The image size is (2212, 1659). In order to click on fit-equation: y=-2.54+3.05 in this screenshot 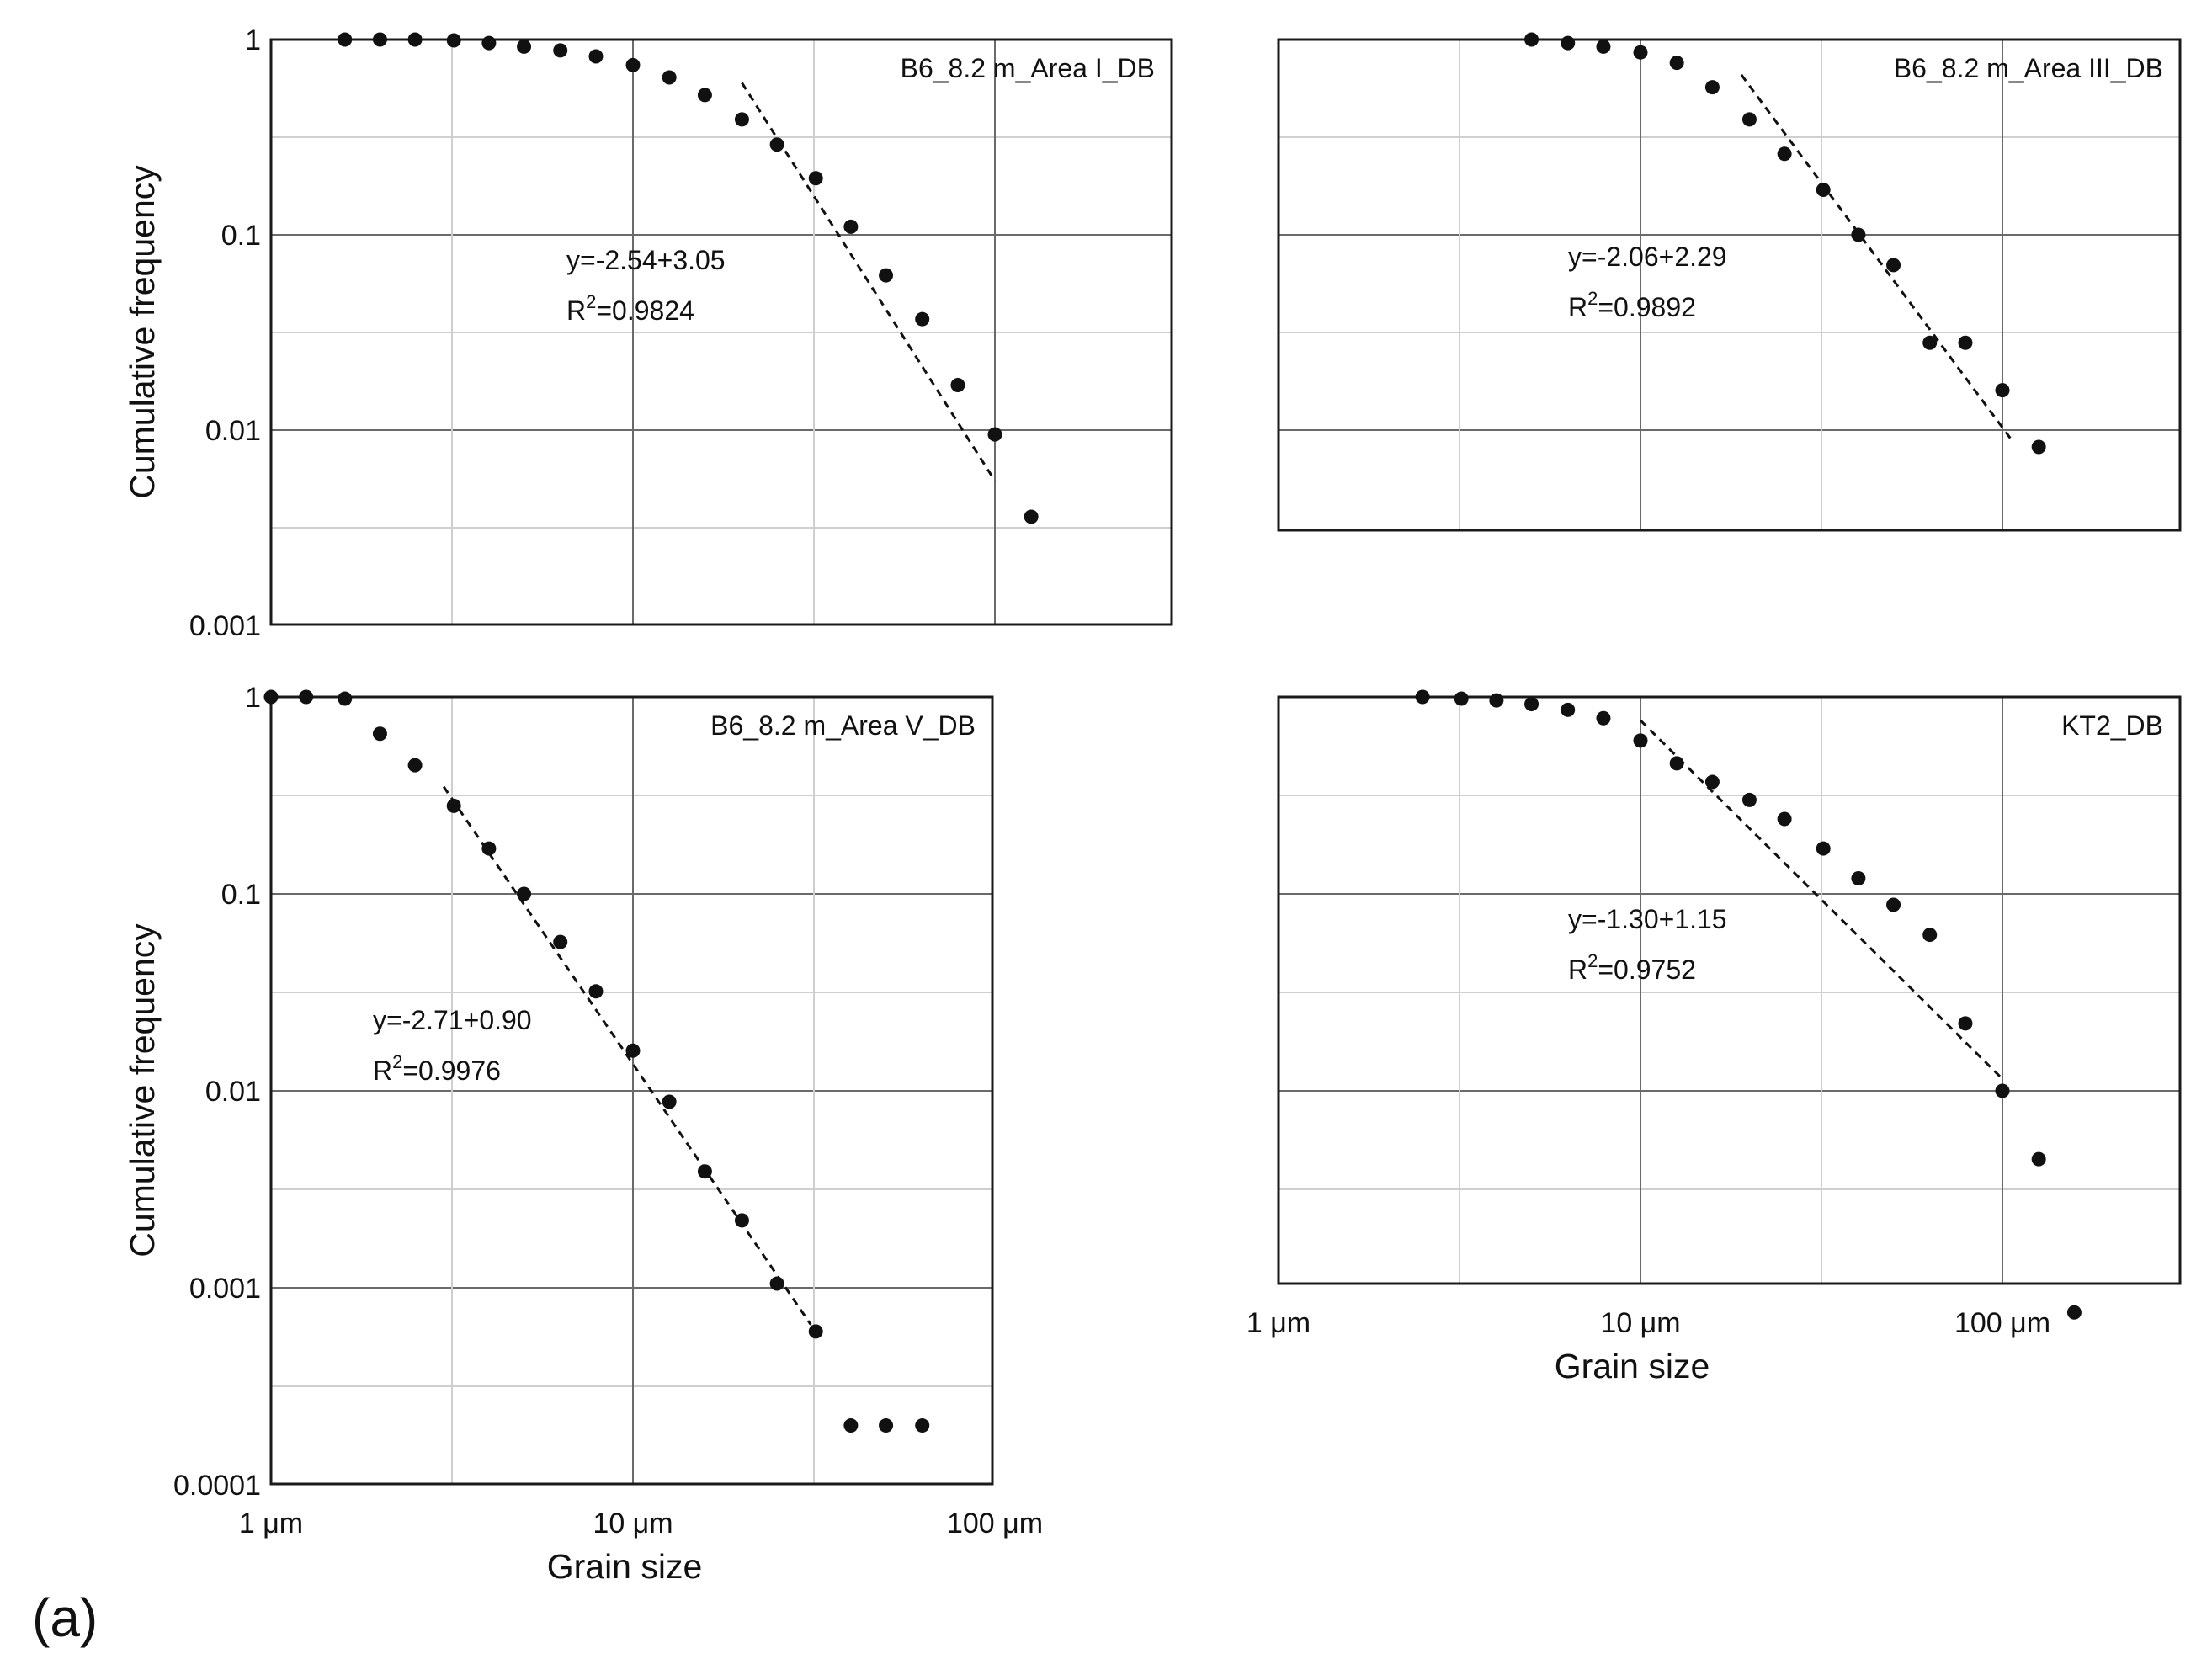, I will do `click(646, 260)`.